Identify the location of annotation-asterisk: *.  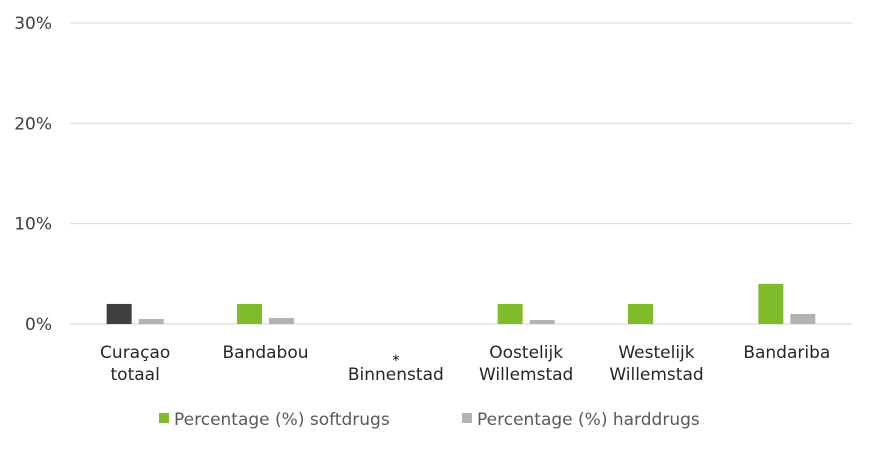
(395, 361).